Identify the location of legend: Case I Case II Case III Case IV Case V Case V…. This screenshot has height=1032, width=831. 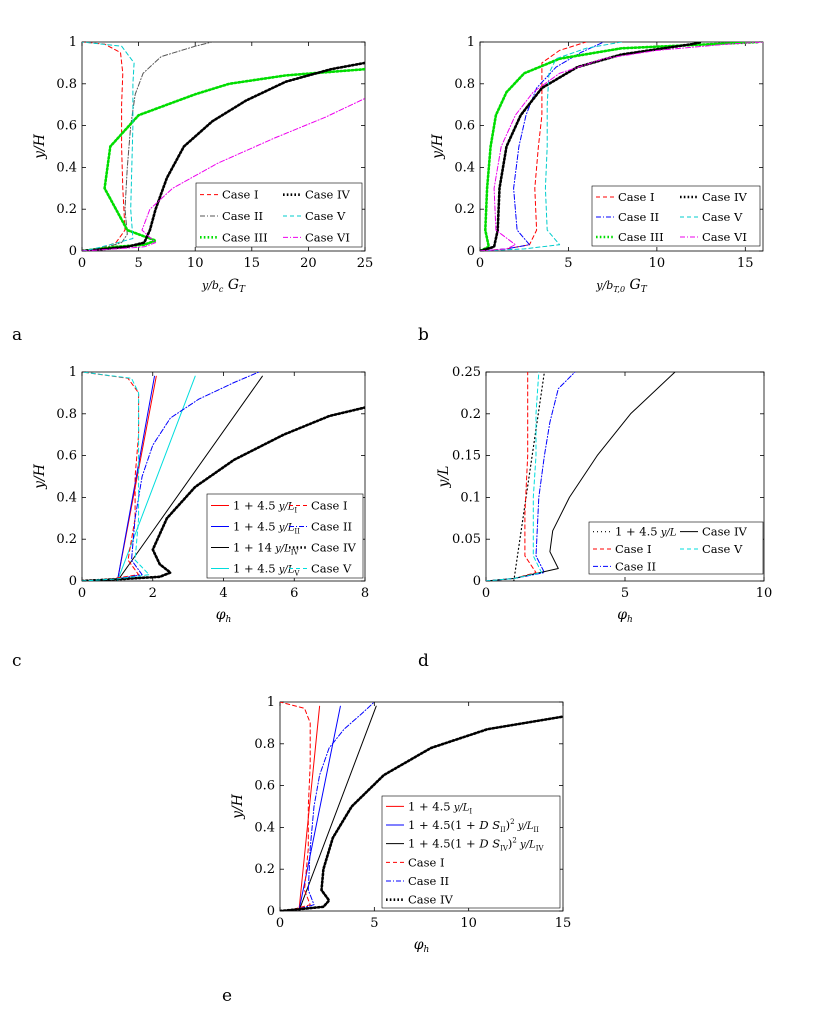
(676, 216).